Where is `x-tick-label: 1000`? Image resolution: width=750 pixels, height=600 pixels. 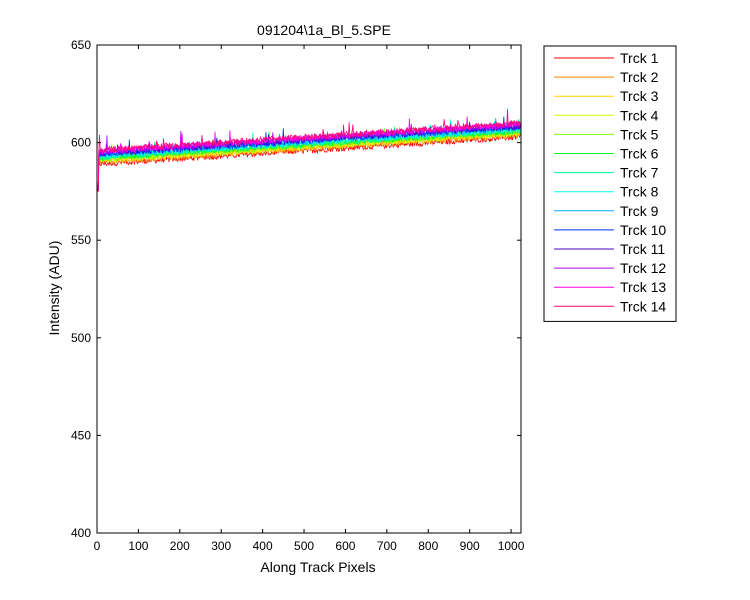
x-tick-label: 1000 is located at coordinates (511, 546).